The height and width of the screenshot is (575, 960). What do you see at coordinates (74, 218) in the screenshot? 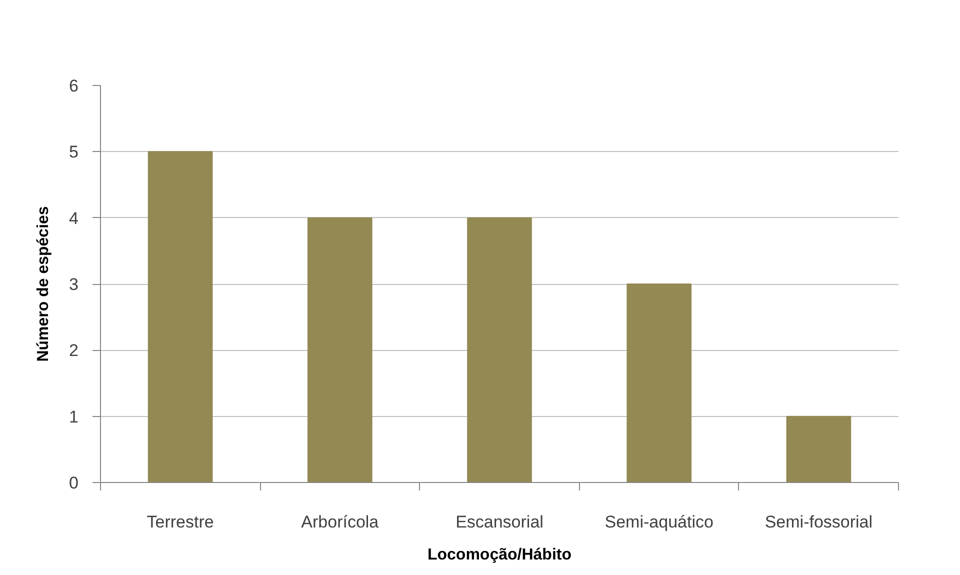
I see `y-tick-label: 4` at bounding box center [74, 218].